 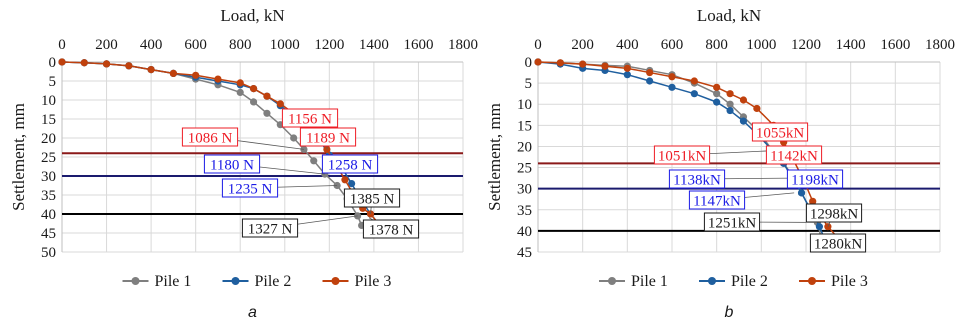 I want to click on panel-label: b, so click(x=729, y=312).